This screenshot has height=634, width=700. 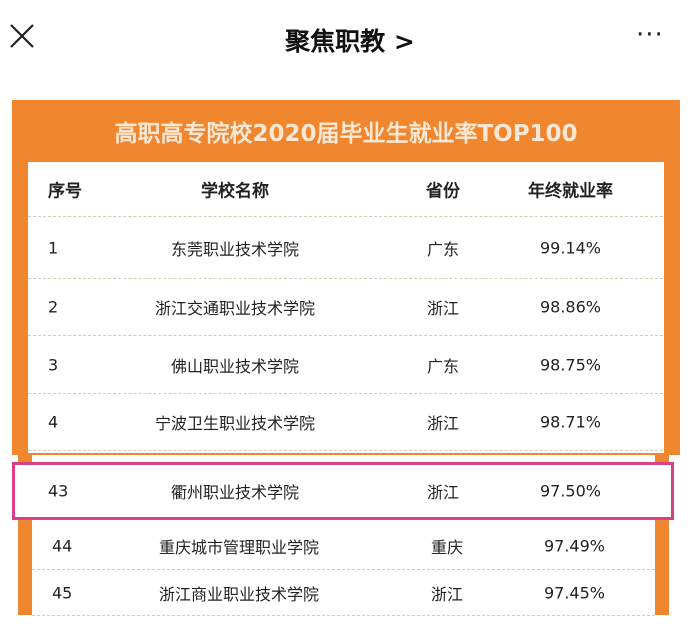 What do you see at coordinates (53, 248) in the screenshot?
I see `rank: 1` at bounding box center [53, 248].